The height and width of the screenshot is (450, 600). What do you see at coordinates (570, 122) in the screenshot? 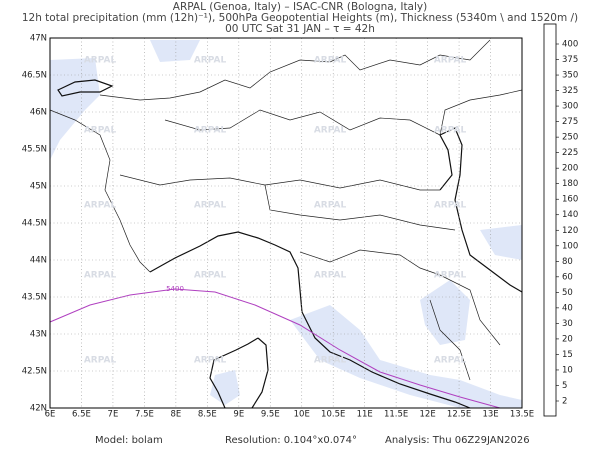
I see `colorbar-label: 275` at bounding box center [570, 122].